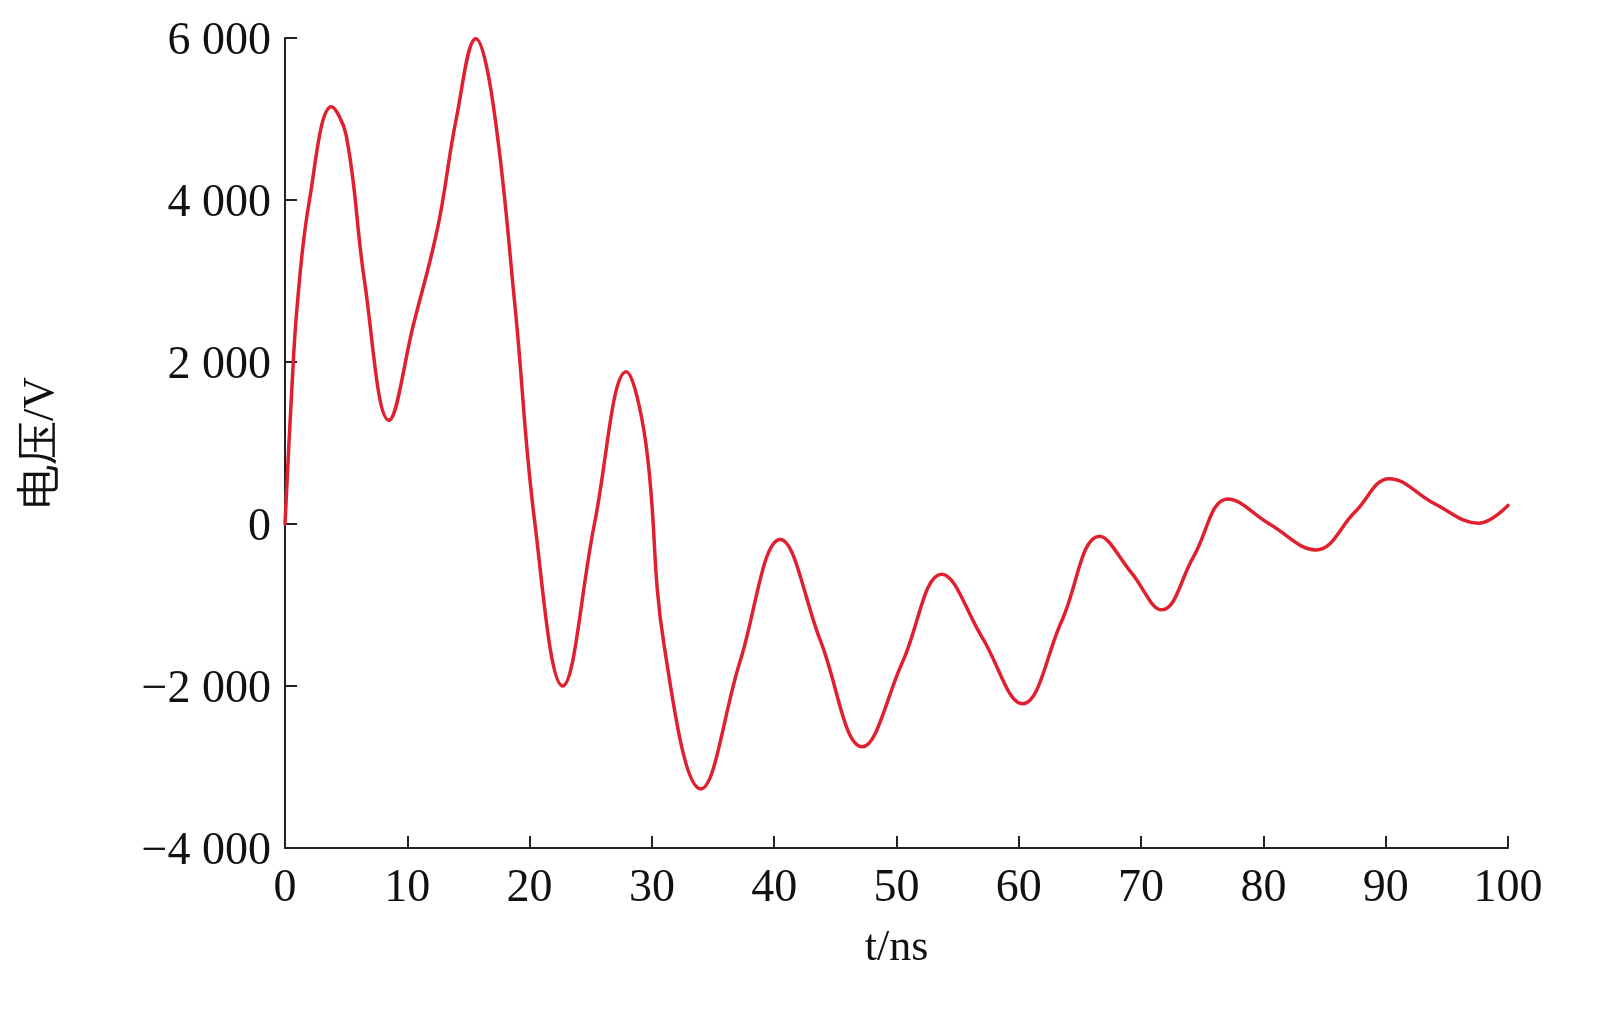  What do you see at coordinates (219, 200) in the screenshot?
I see `y-tick-label: 4 000` at bounding box center [219, 200].